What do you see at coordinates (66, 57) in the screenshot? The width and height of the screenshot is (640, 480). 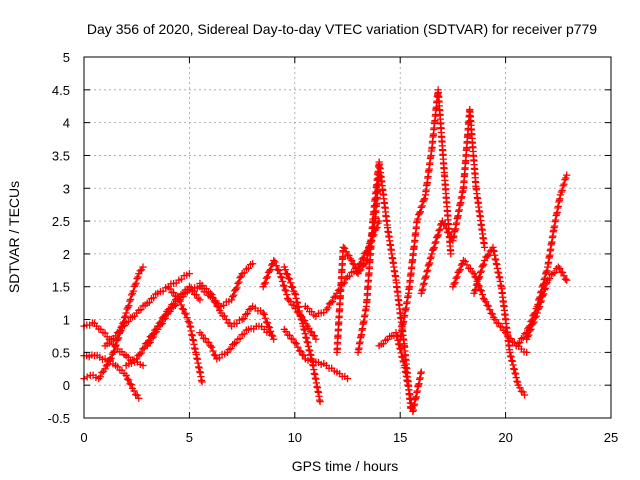 I see `y-tick-label: 5` at bounding box center [66, 57].